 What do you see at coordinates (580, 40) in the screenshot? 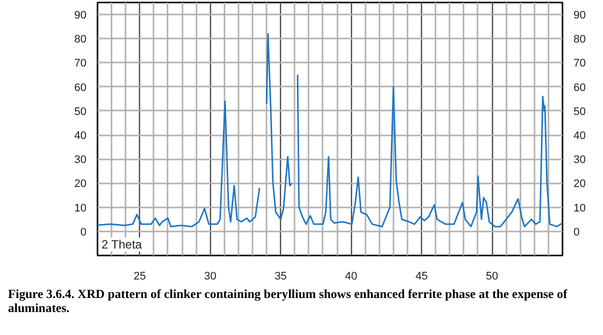
I see `y2-tick-label: 80` at bounding box center [580, 40].